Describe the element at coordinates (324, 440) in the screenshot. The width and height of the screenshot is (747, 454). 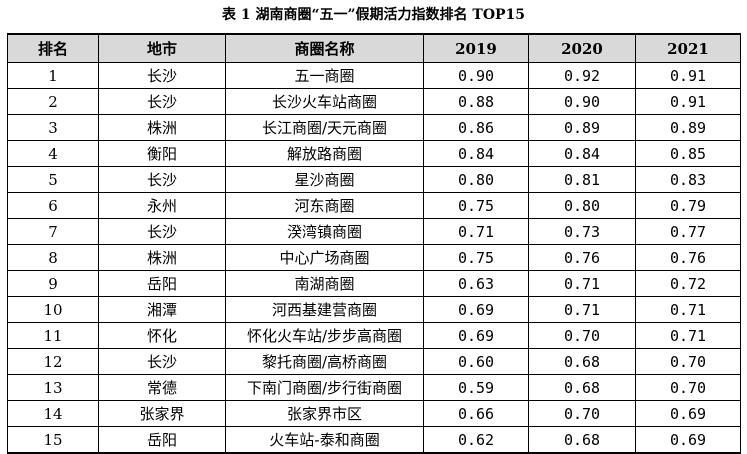
I see `cell-area: 火车站-泰和商圈` at that location.